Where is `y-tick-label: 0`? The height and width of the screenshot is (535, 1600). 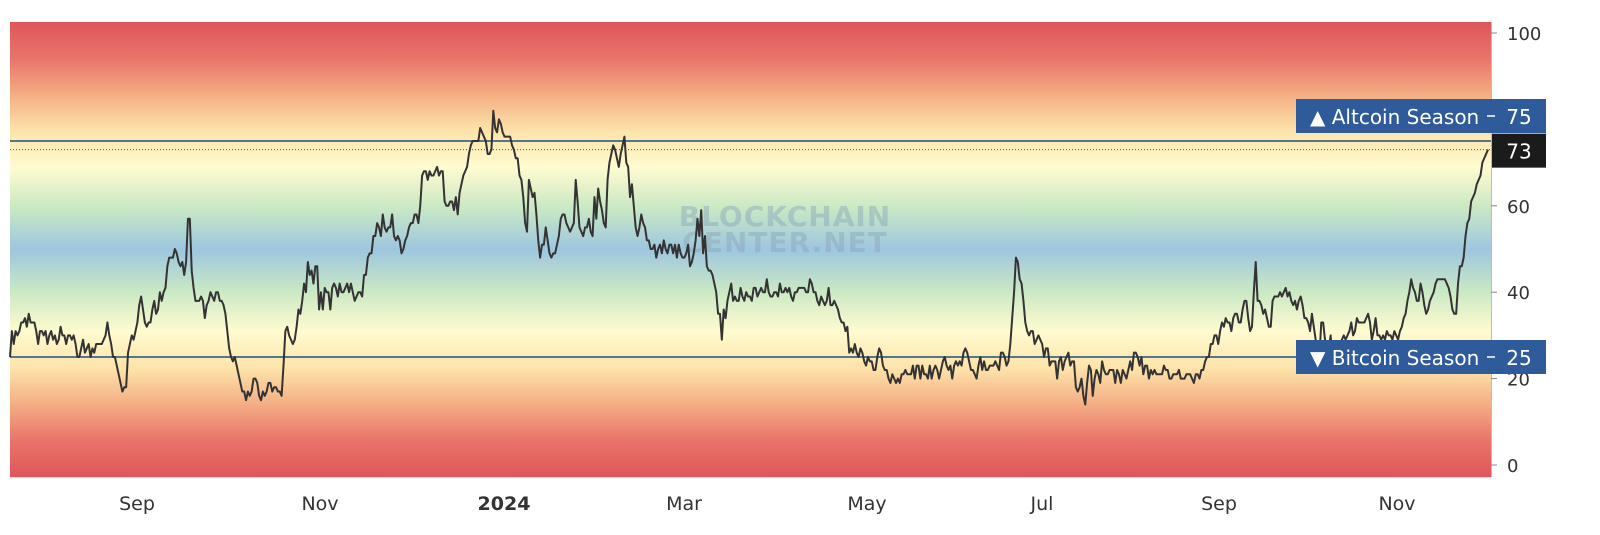 y-tick-label: 0 is located at coordinates (1512, 466).